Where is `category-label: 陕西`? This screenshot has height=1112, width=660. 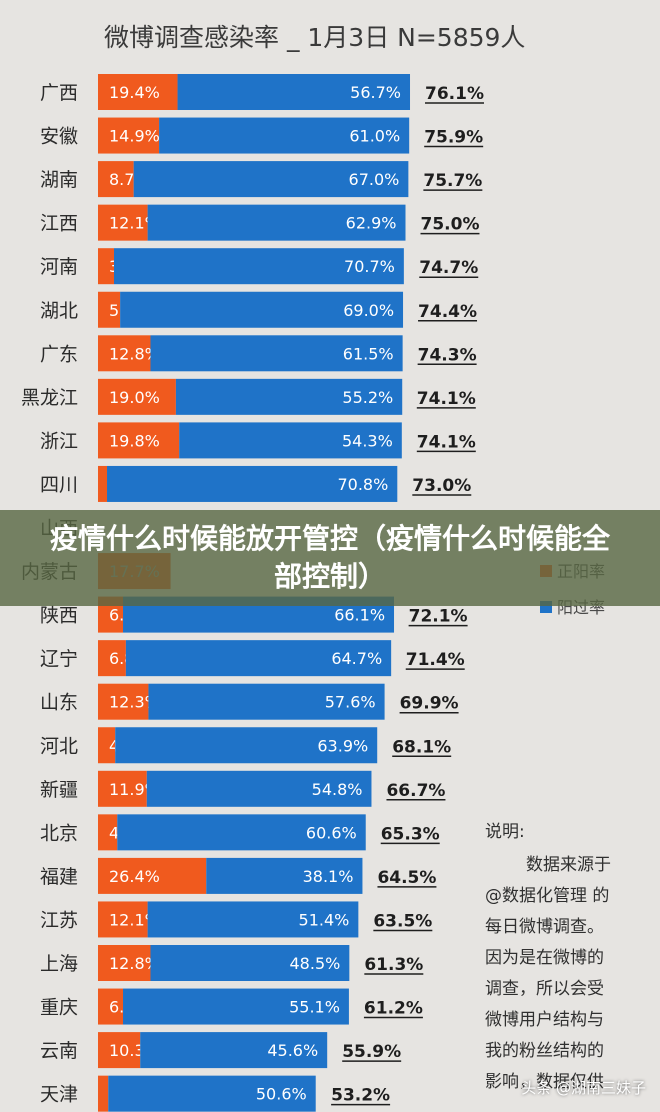
category-label: 陕西 is located at coordinates (59, 616).